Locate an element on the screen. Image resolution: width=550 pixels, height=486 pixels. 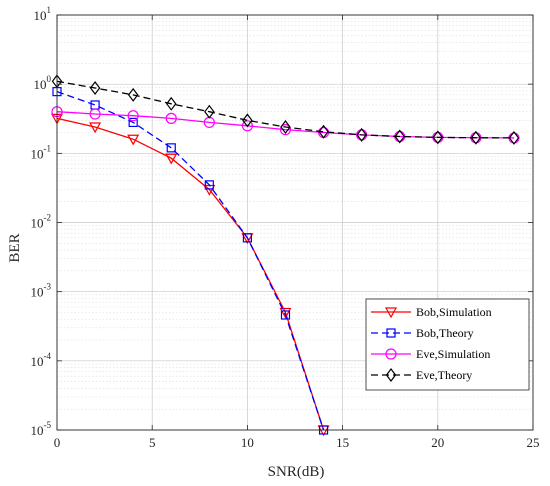
legend-label: Eve,Simulation is located at coordinates (453, 354).